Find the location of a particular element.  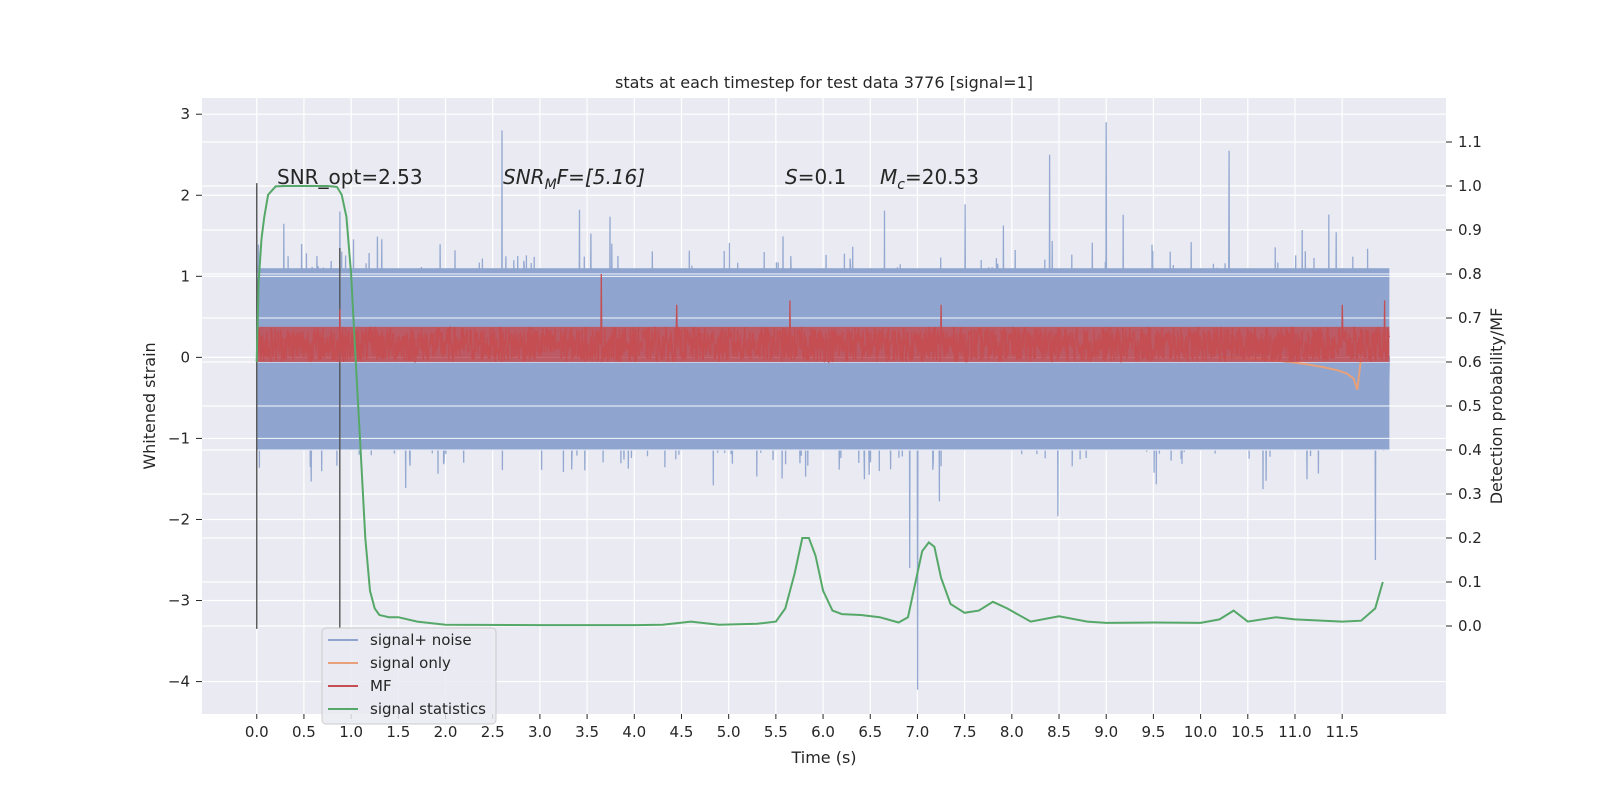

annotations: SNR_opt=2.53 SNRMF=[5.16] S=0.1 Mc=20.53 is located at coordinates (628, 179).